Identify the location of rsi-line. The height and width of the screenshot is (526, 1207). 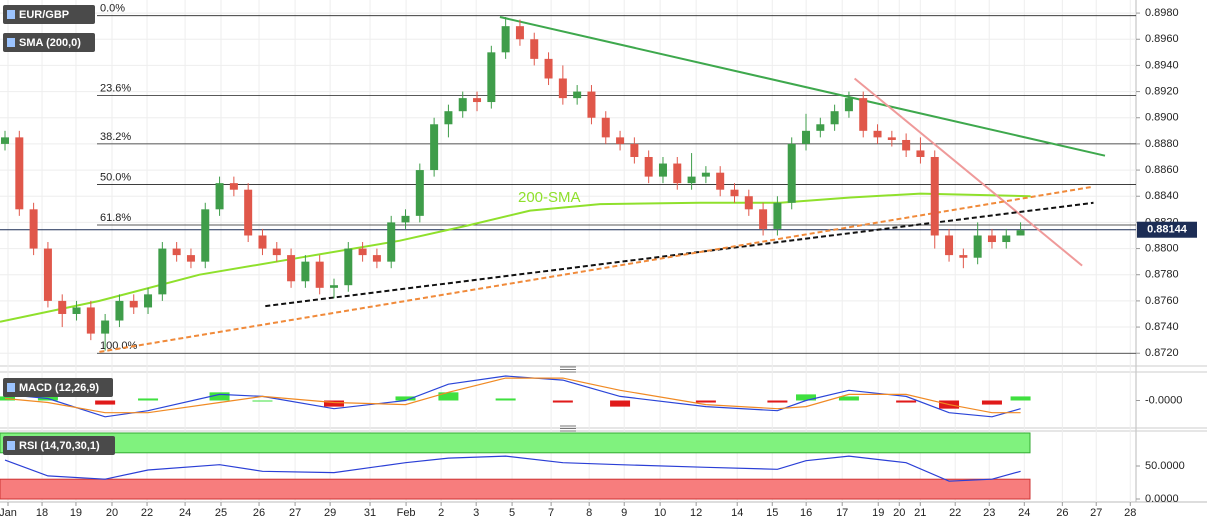
(512, 468).